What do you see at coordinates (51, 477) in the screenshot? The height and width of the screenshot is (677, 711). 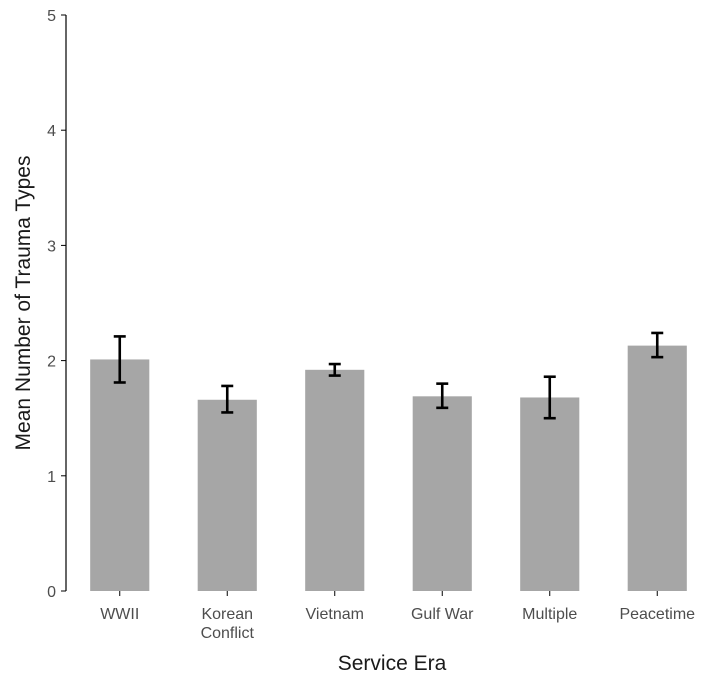 I see `y-tick-label: 1` at bounding box center [51, 477].